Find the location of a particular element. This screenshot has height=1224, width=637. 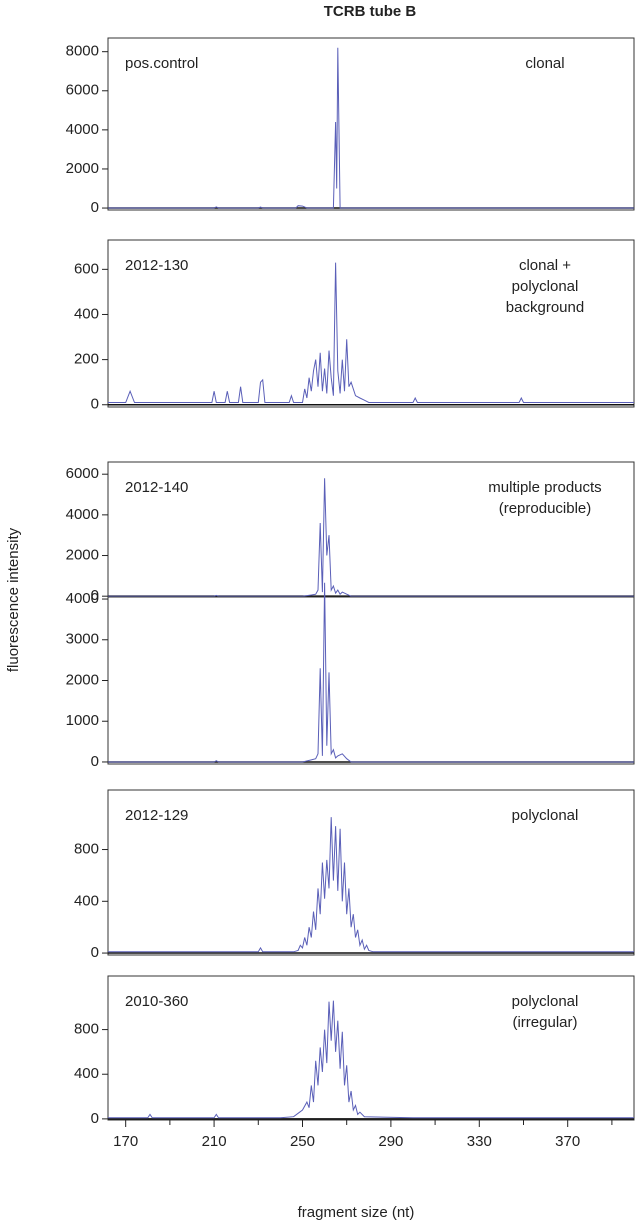

sample-label: 2012-130 is located at coordinates (156, 265).